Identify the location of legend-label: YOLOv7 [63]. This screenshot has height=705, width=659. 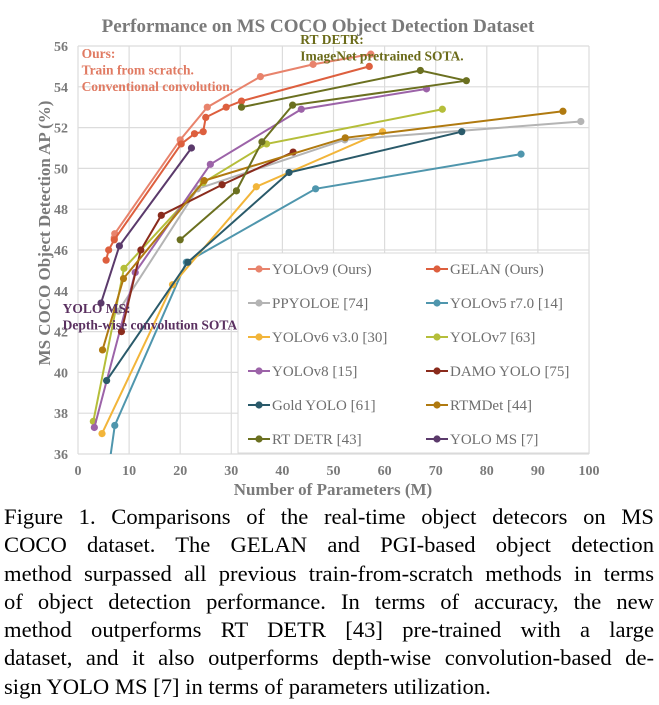
(492, 338).